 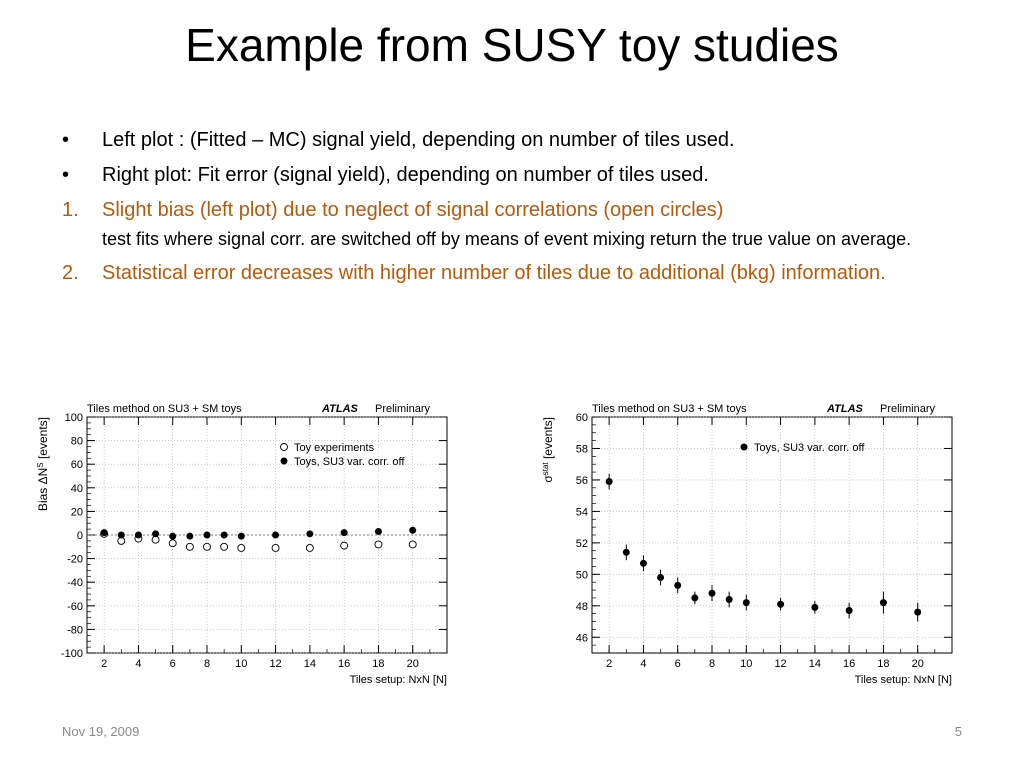 I want to click on y-tick-label: 20, so click(x=77, y=512).